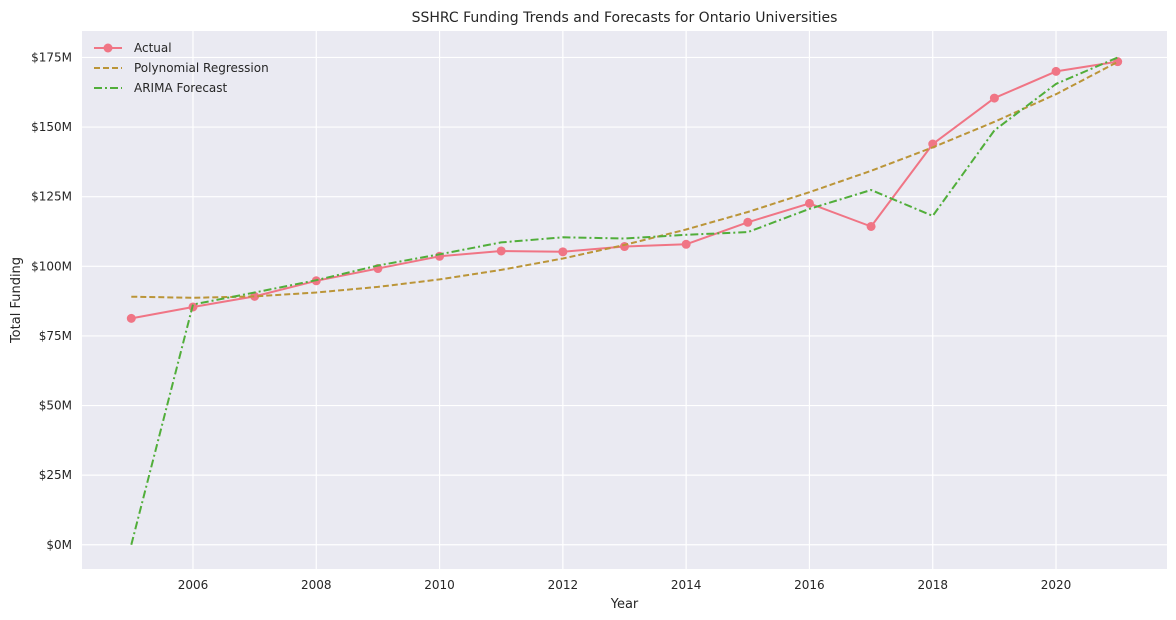 The width and height of the screenshot is (1176, 620). I want to click on x-tick-label: 2018, so click(932, 585).